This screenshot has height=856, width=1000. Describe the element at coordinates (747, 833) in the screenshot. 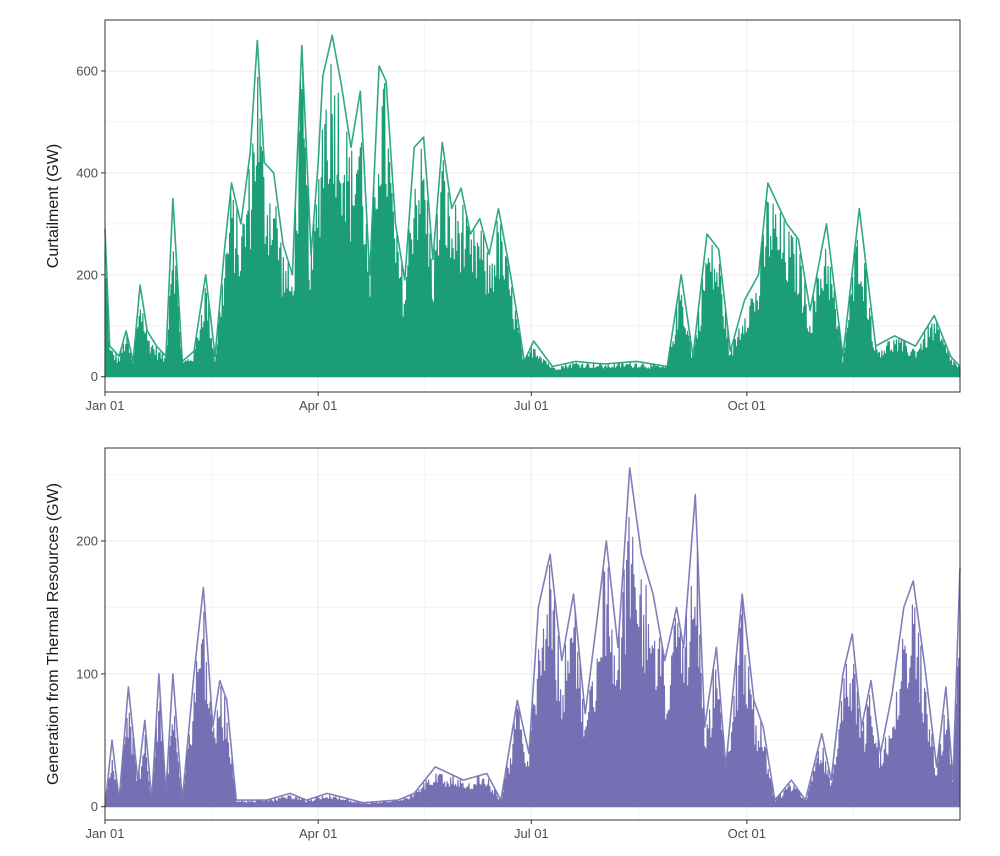

I see `x-tick-label-bottom: Oct 01` at that location.